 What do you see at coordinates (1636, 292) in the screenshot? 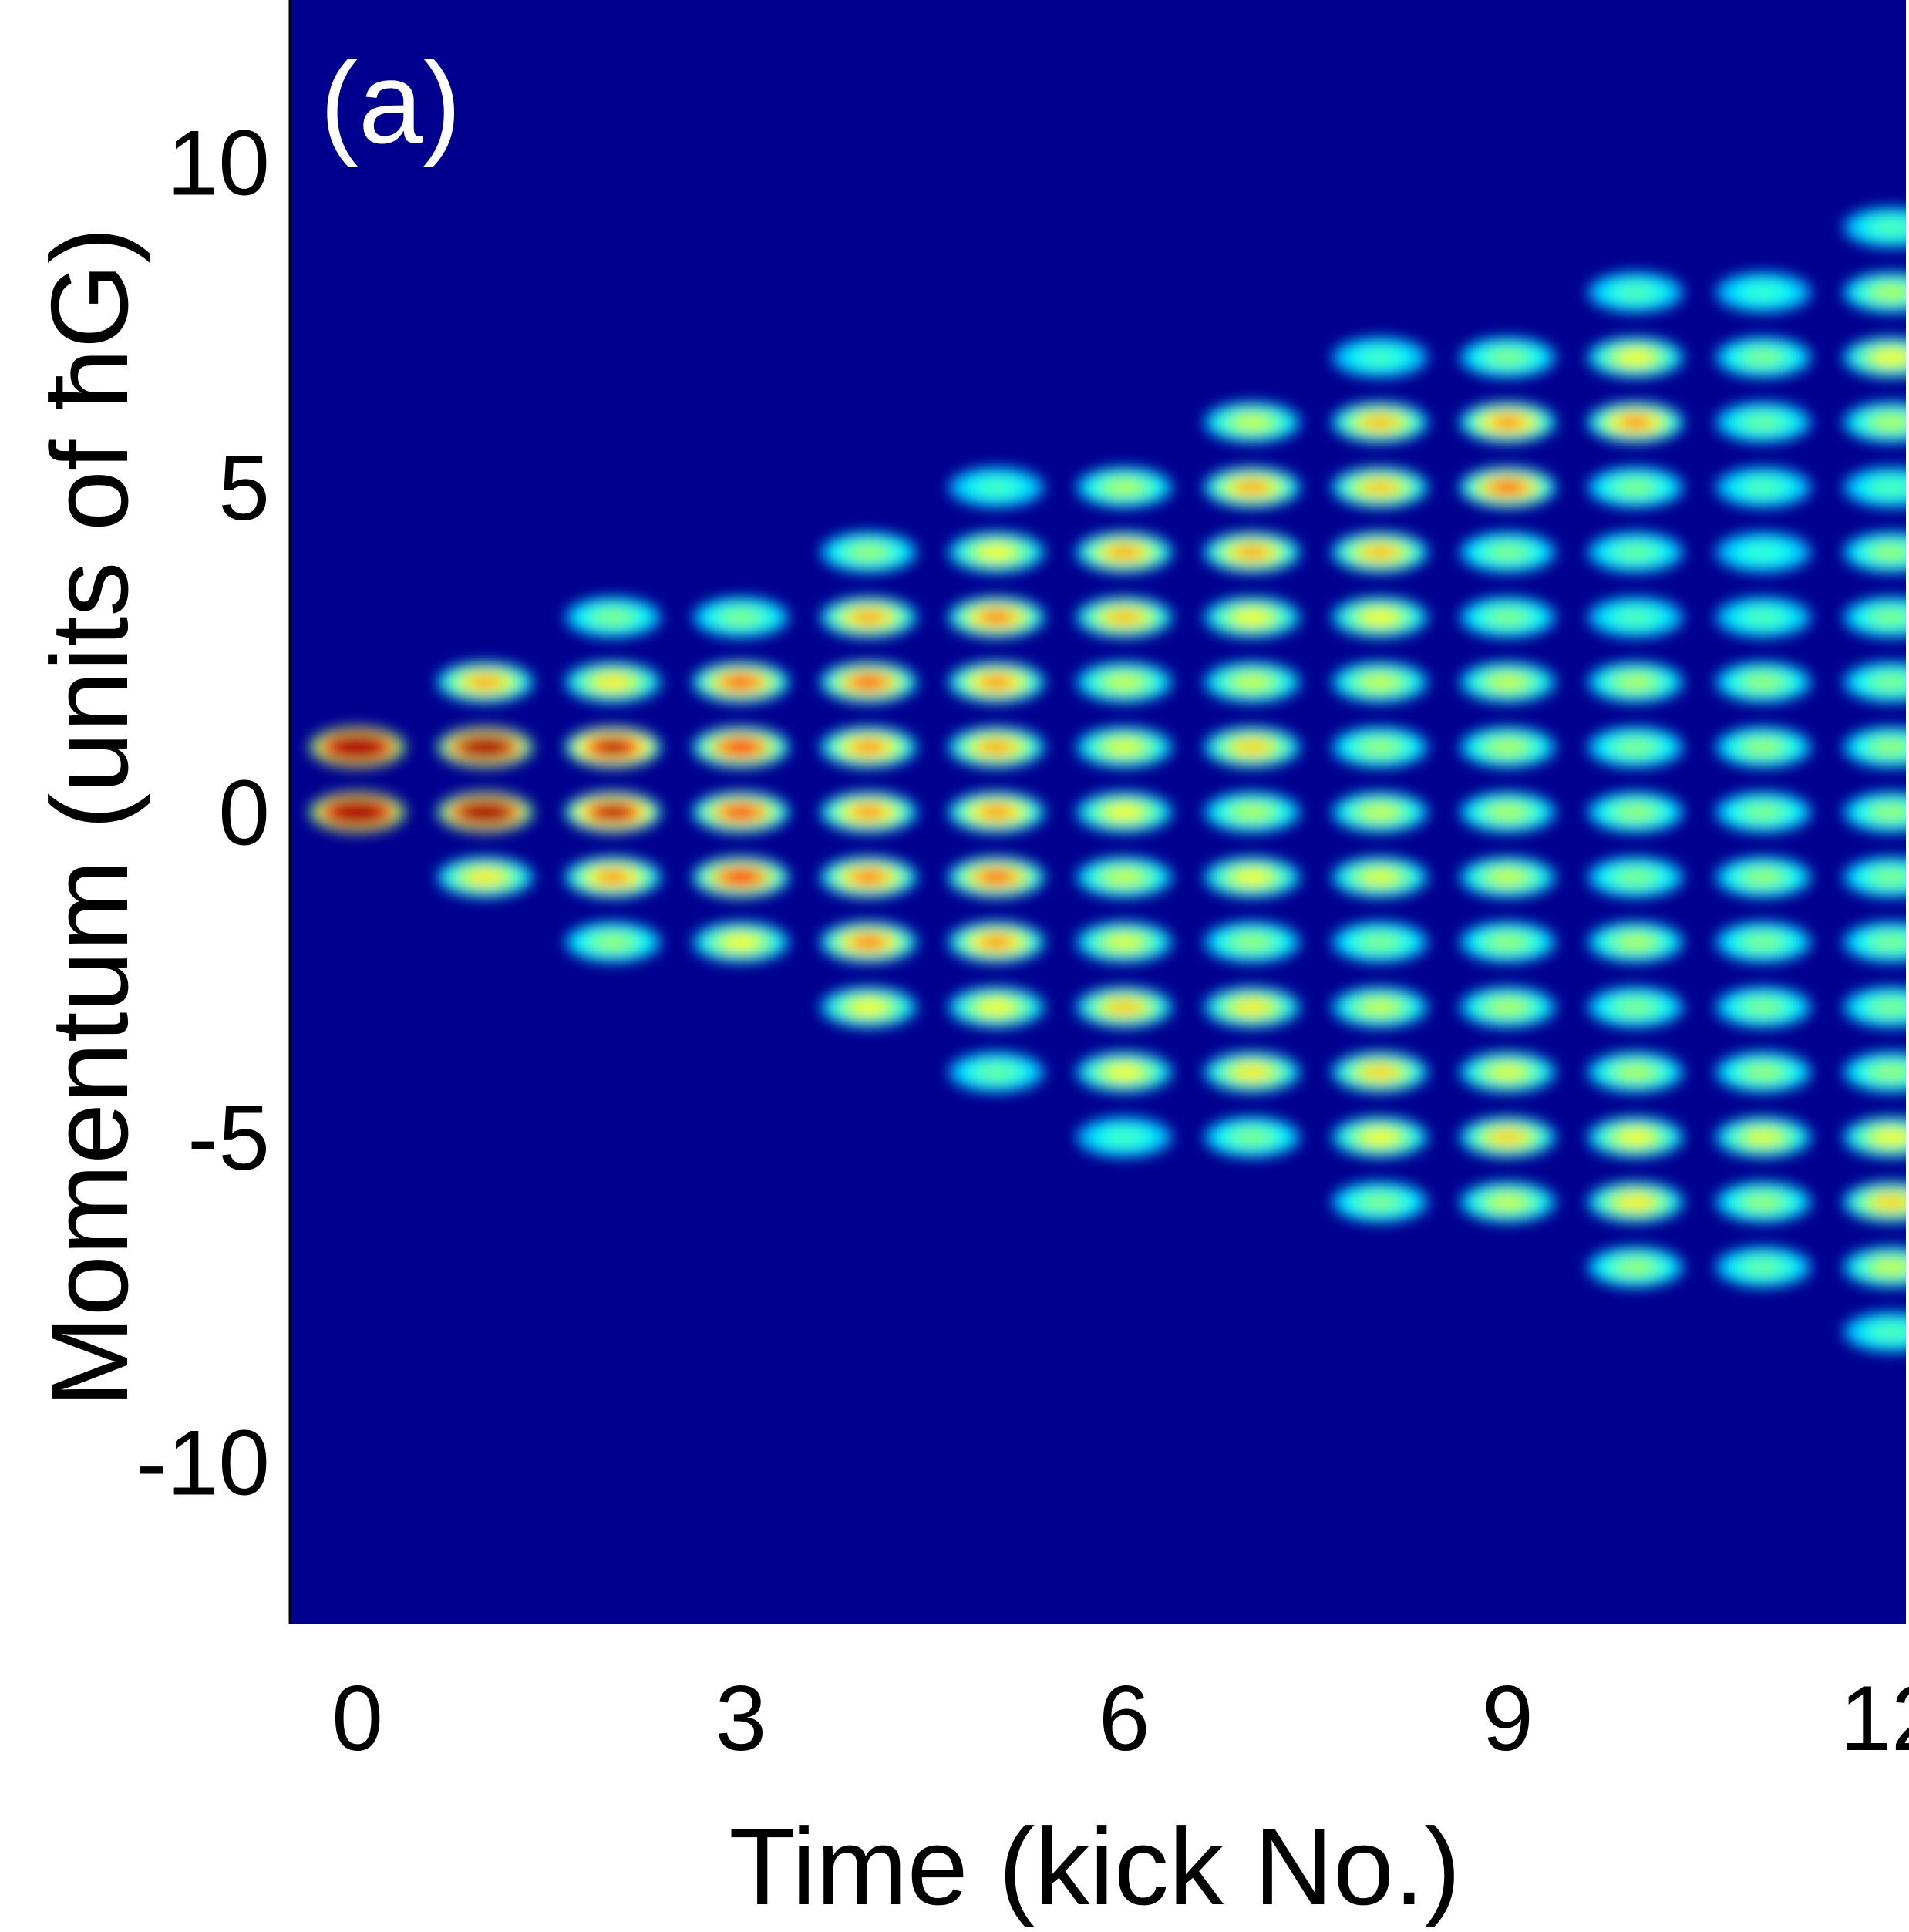
I see `peak-t10-p8` at bounding box center [1636, 292].